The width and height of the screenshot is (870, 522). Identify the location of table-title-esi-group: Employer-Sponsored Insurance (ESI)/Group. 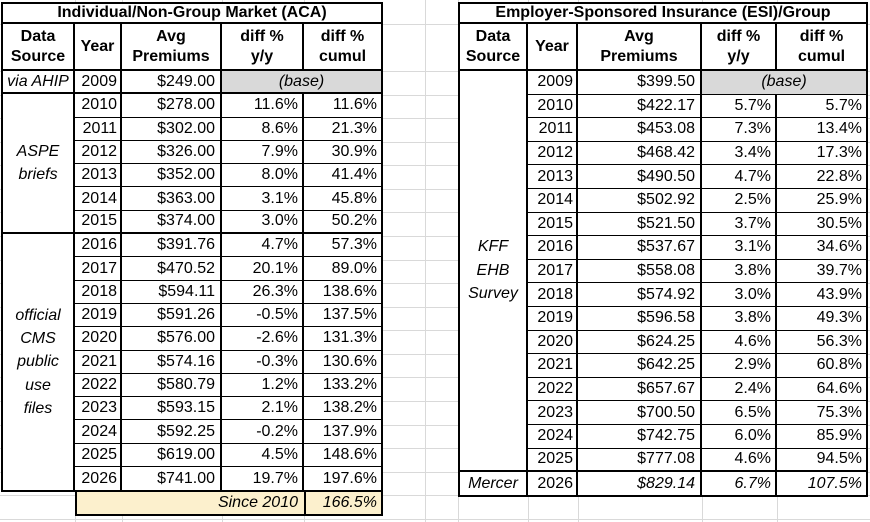
(663, 14).